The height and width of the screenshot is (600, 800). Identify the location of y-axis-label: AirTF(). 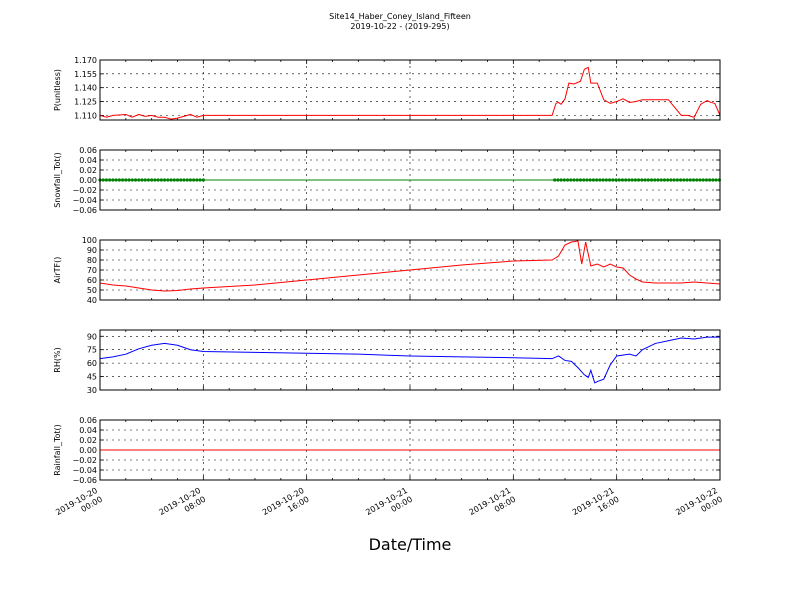
(57, 270).